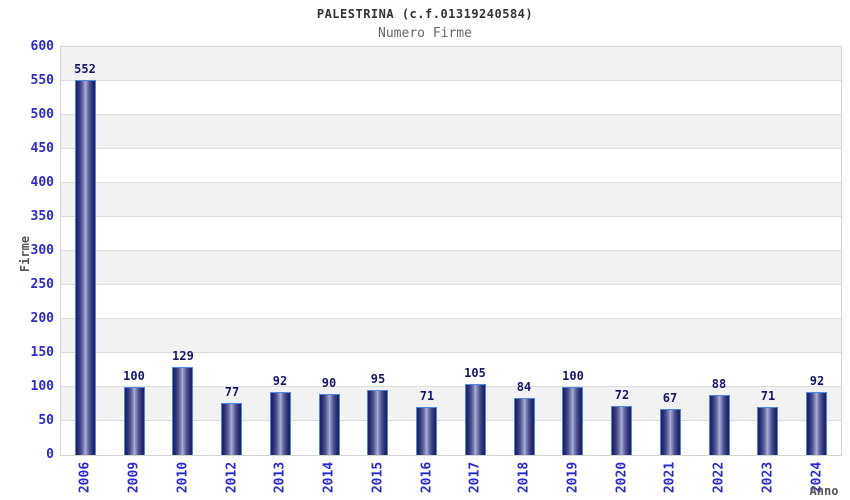  I want to click on x-tick-label: 2013, so click(280, 477).